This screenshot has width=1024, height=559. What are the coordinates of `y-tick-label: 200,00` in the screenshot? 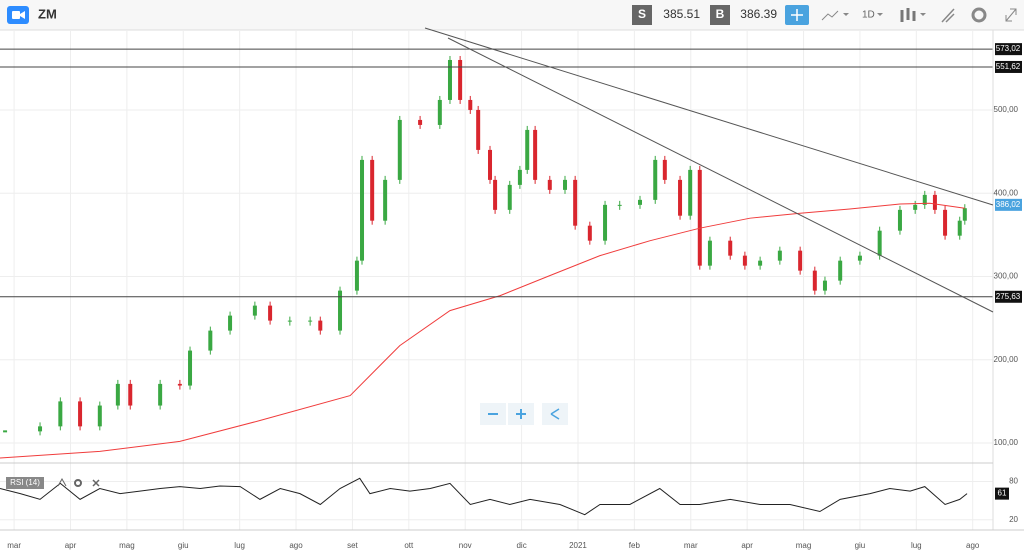 It's located at (1006, 359).